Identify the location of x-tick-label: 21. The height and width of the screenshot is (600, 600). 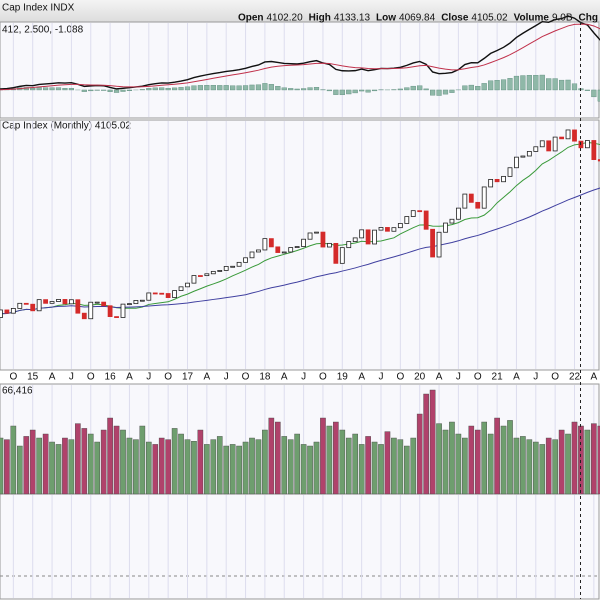
(498, 377).